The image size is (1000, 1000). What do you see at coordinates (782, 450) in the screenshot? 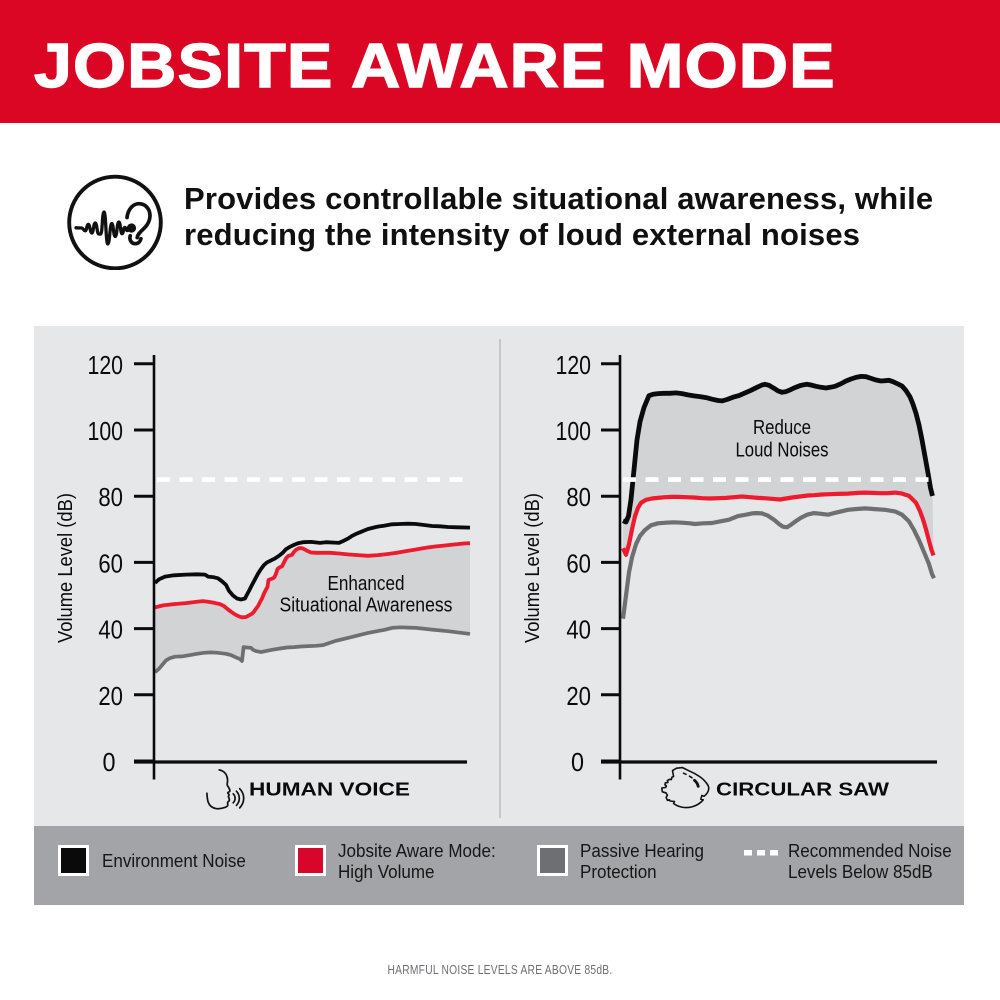
I see `svg-text: Loud Noises` at bounding box center [782, 450].